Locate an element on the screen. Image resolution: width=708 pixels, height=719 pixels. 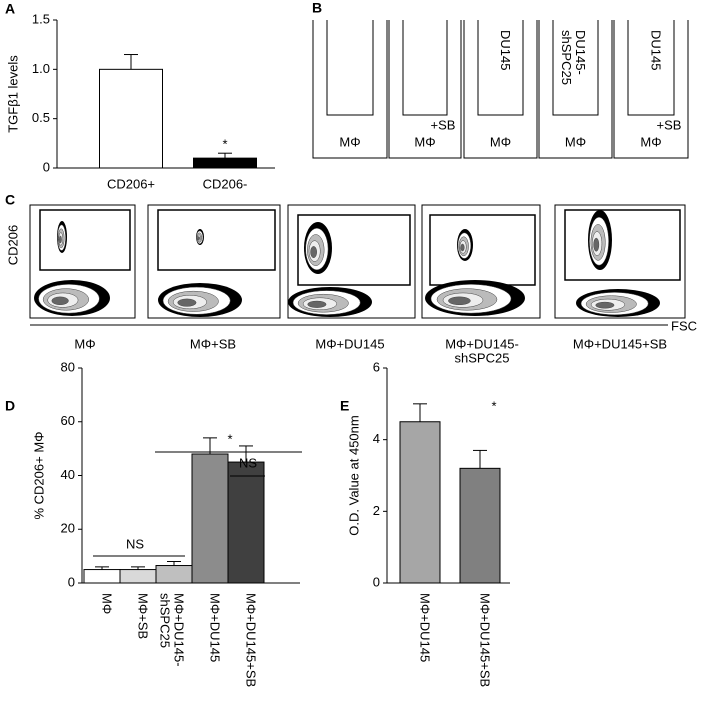
sample-label: MΦ+DU145+SB is located at coordinates (620, 343).